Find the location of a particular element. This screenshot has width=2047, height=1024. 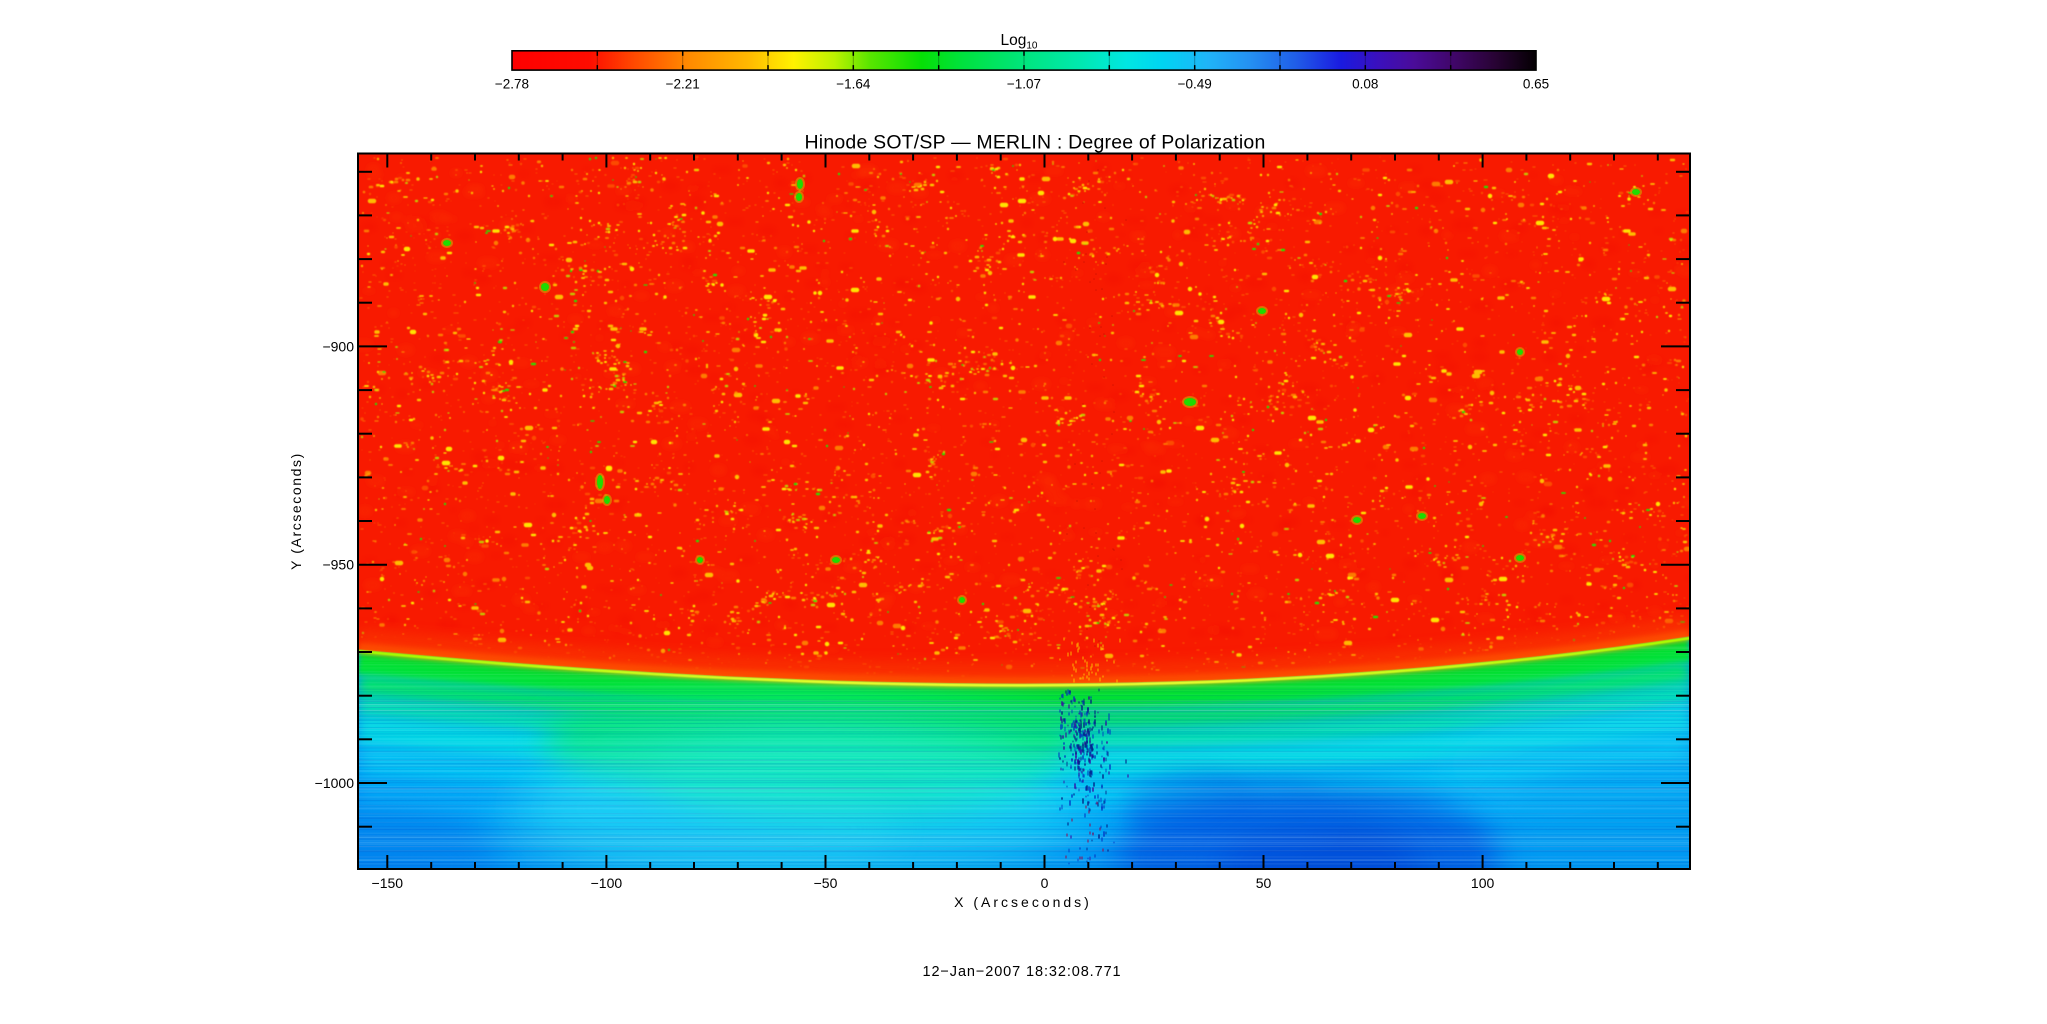

svg-text: −150 is located at coordinates (388, 883).